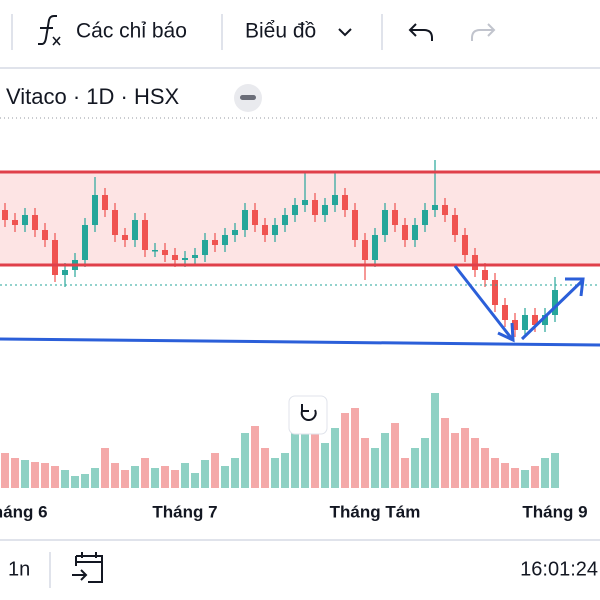 The width and height of the screenshot is (600, 600). What do you see at coordinates (19, 569) in the screenshot?
I see `interval-label: 1n` at bounding box center [19, 569].